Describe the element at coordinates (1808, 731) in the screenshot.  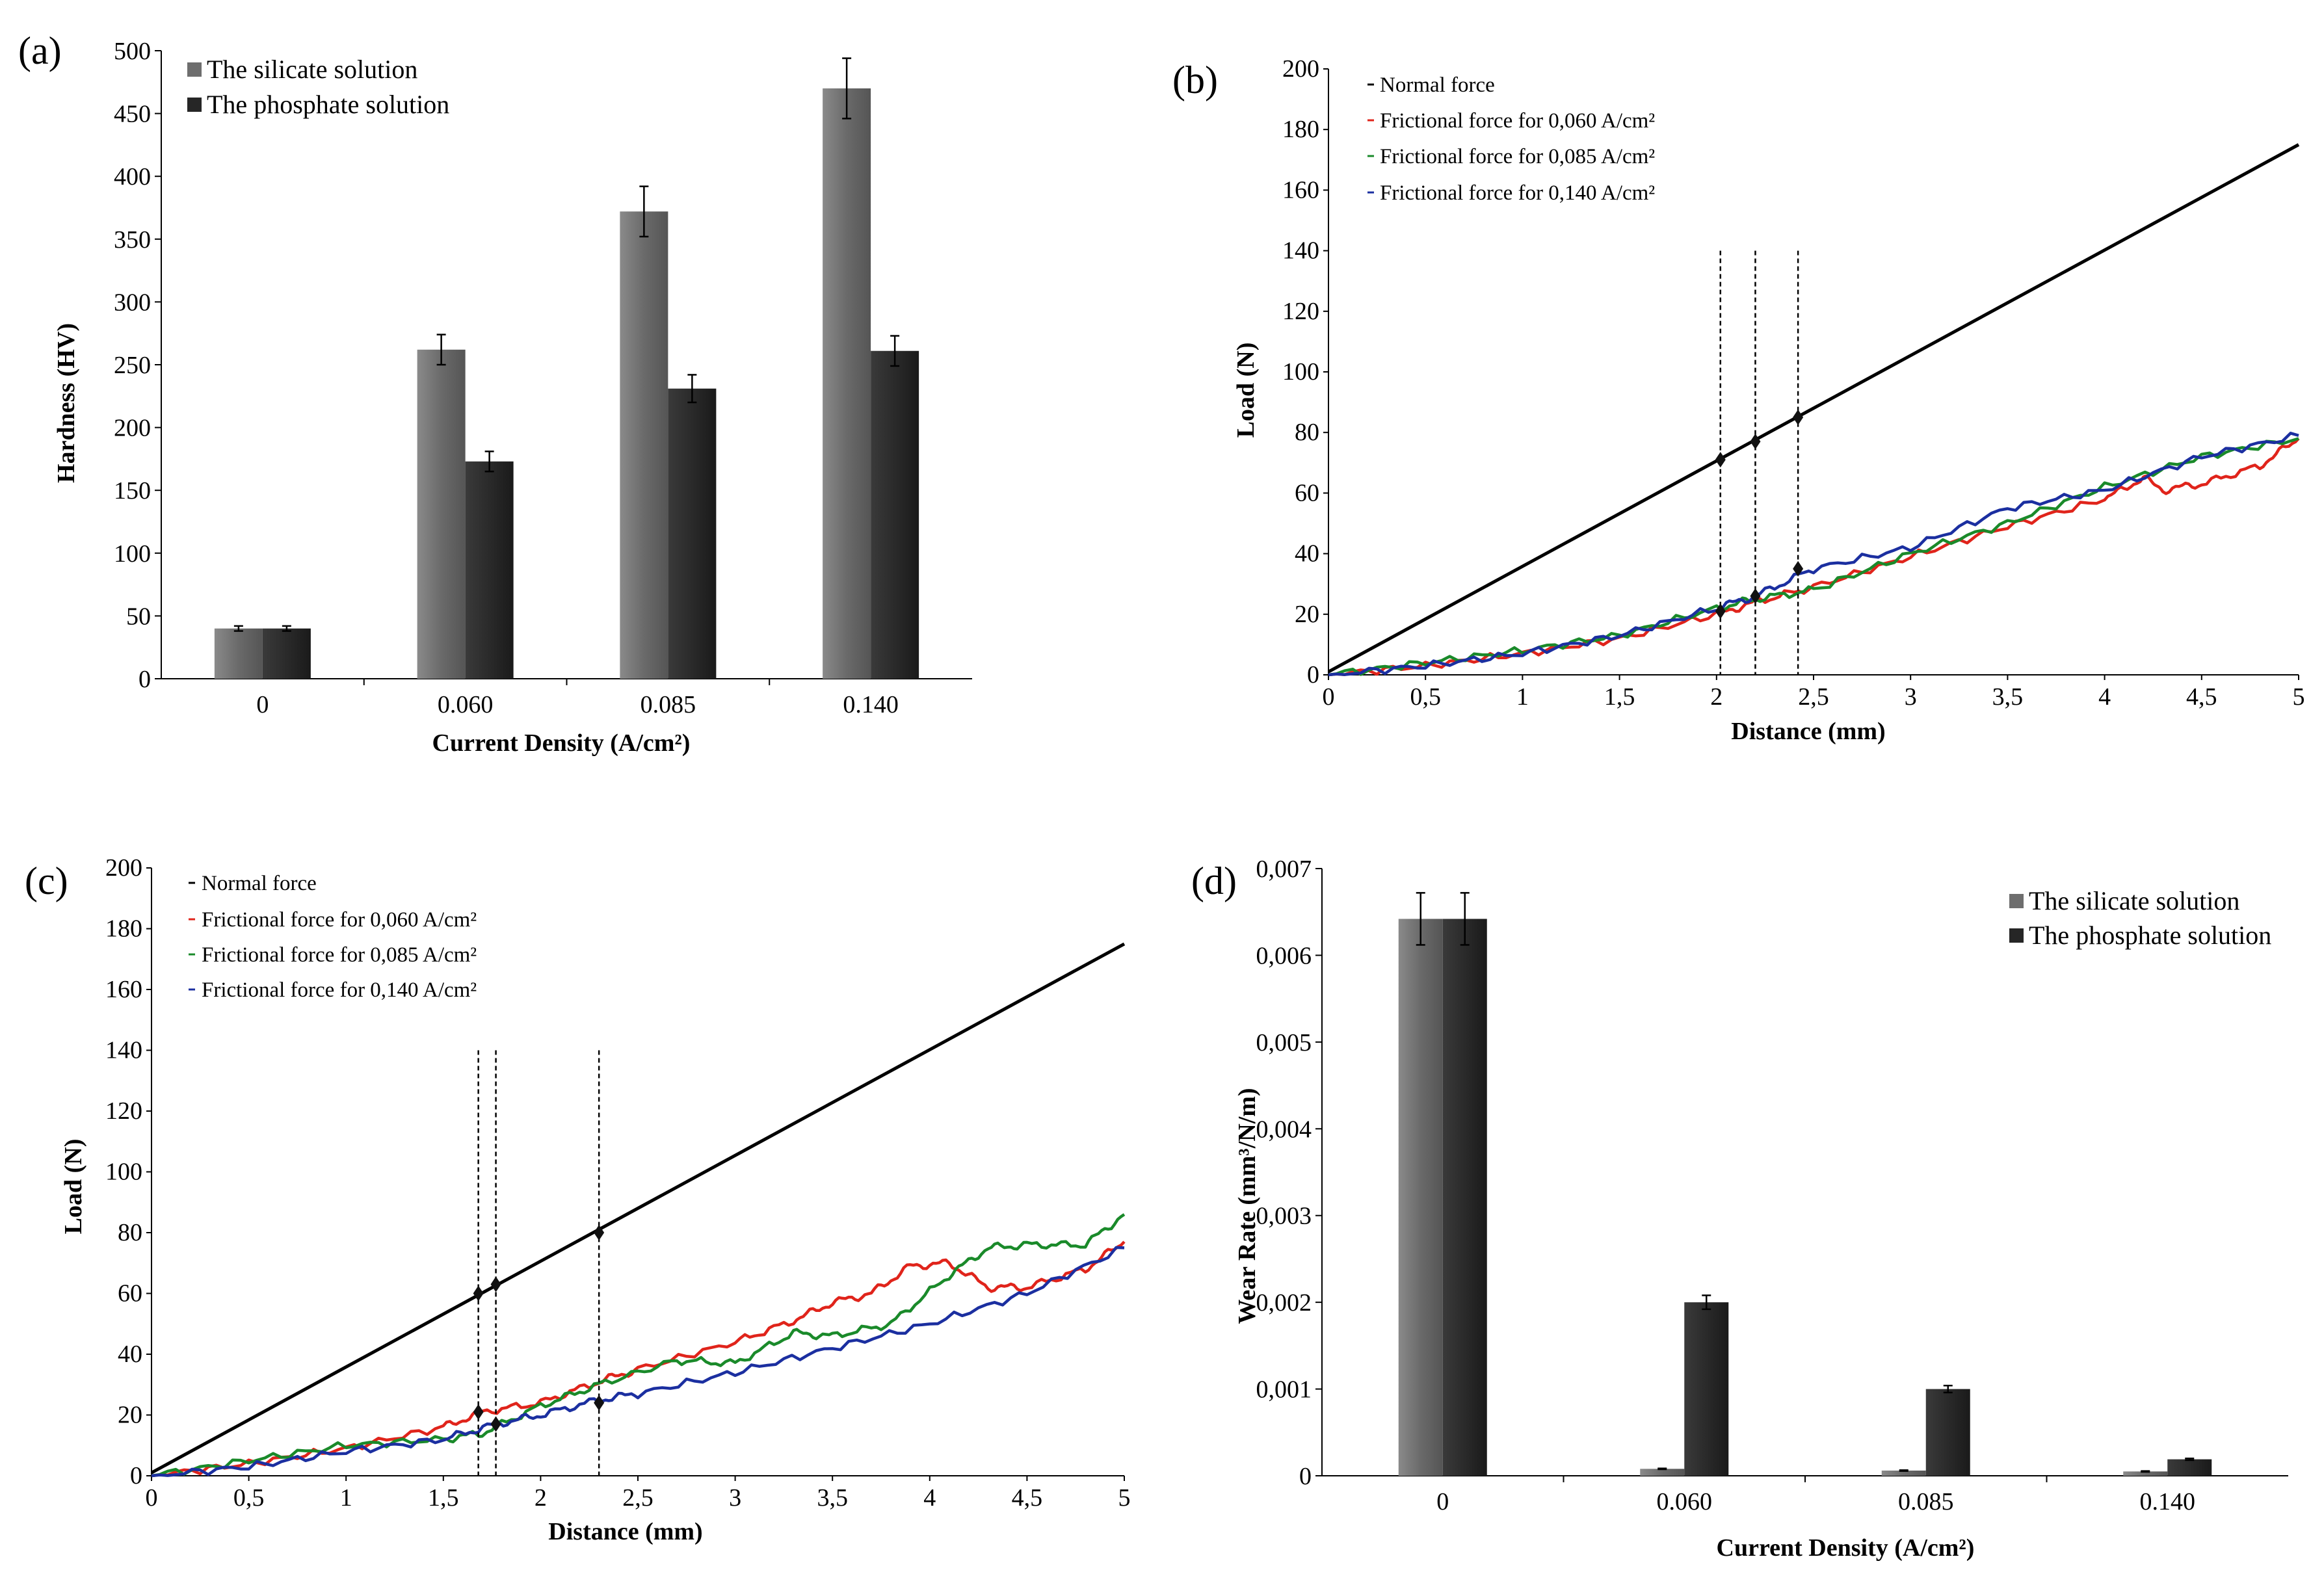
I see `panel-b-xlabel: Distance (mm)` at that location.